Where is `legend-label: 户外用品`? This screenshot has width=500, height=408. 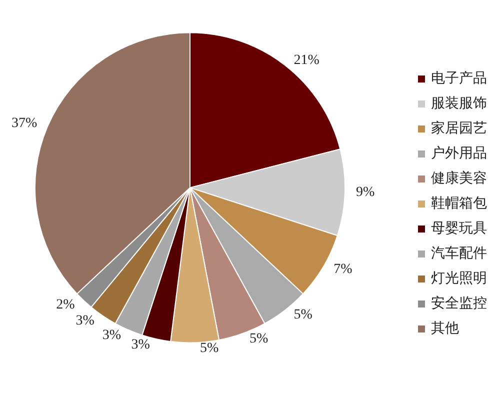 legend-label: 户外用品 is located at coordinates (459, 154).